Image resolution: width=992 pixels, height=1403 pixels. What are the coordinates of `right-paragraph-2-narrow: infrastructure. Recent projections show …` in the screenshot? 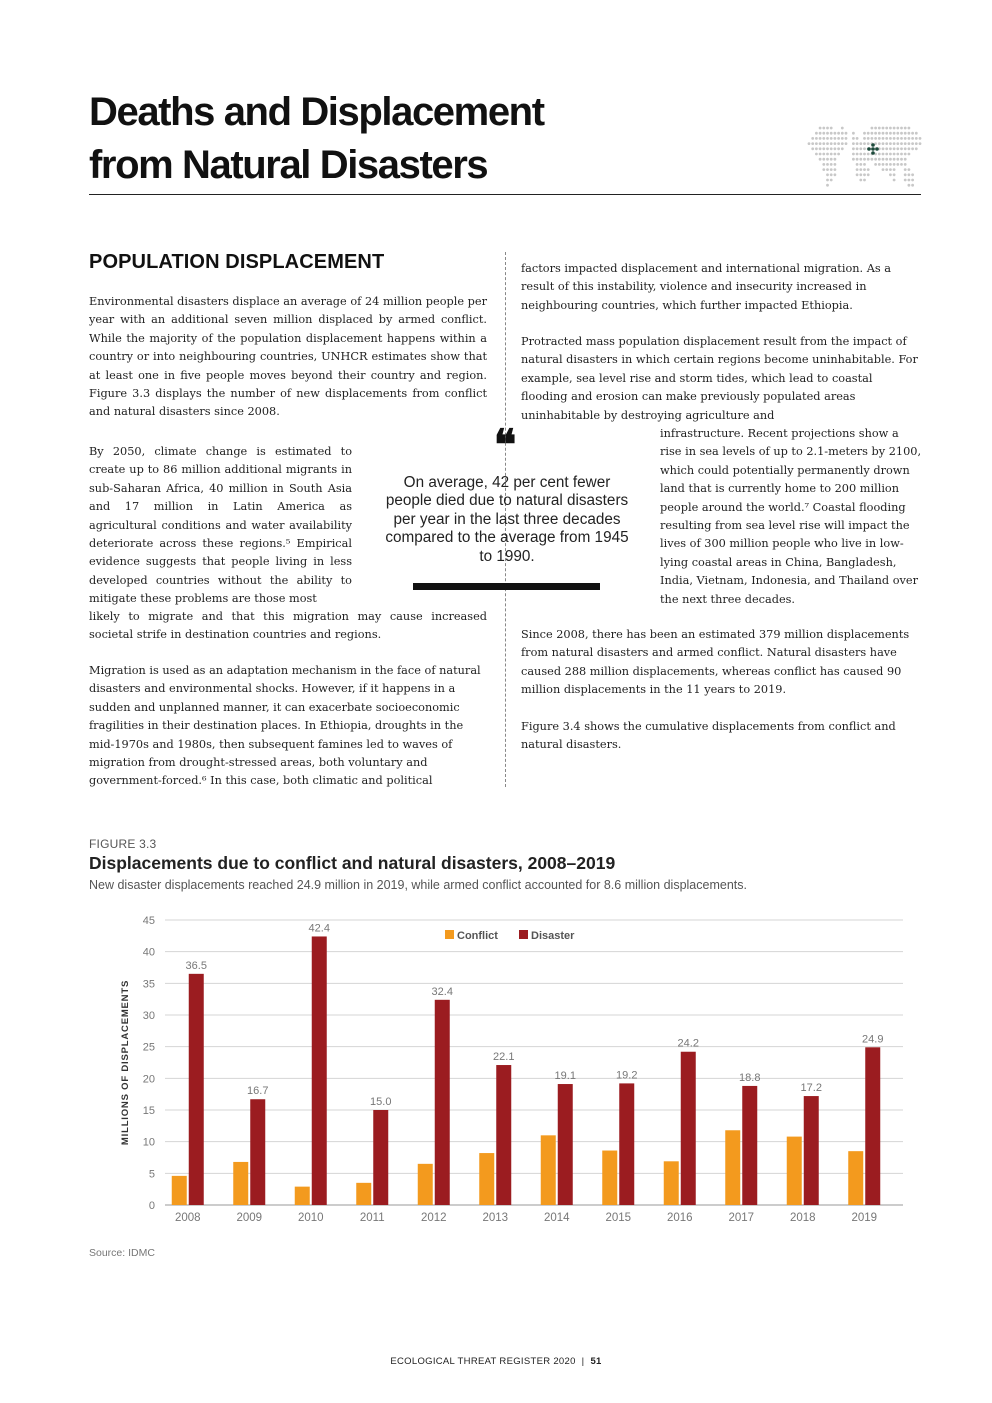 It's located at (791, 516).